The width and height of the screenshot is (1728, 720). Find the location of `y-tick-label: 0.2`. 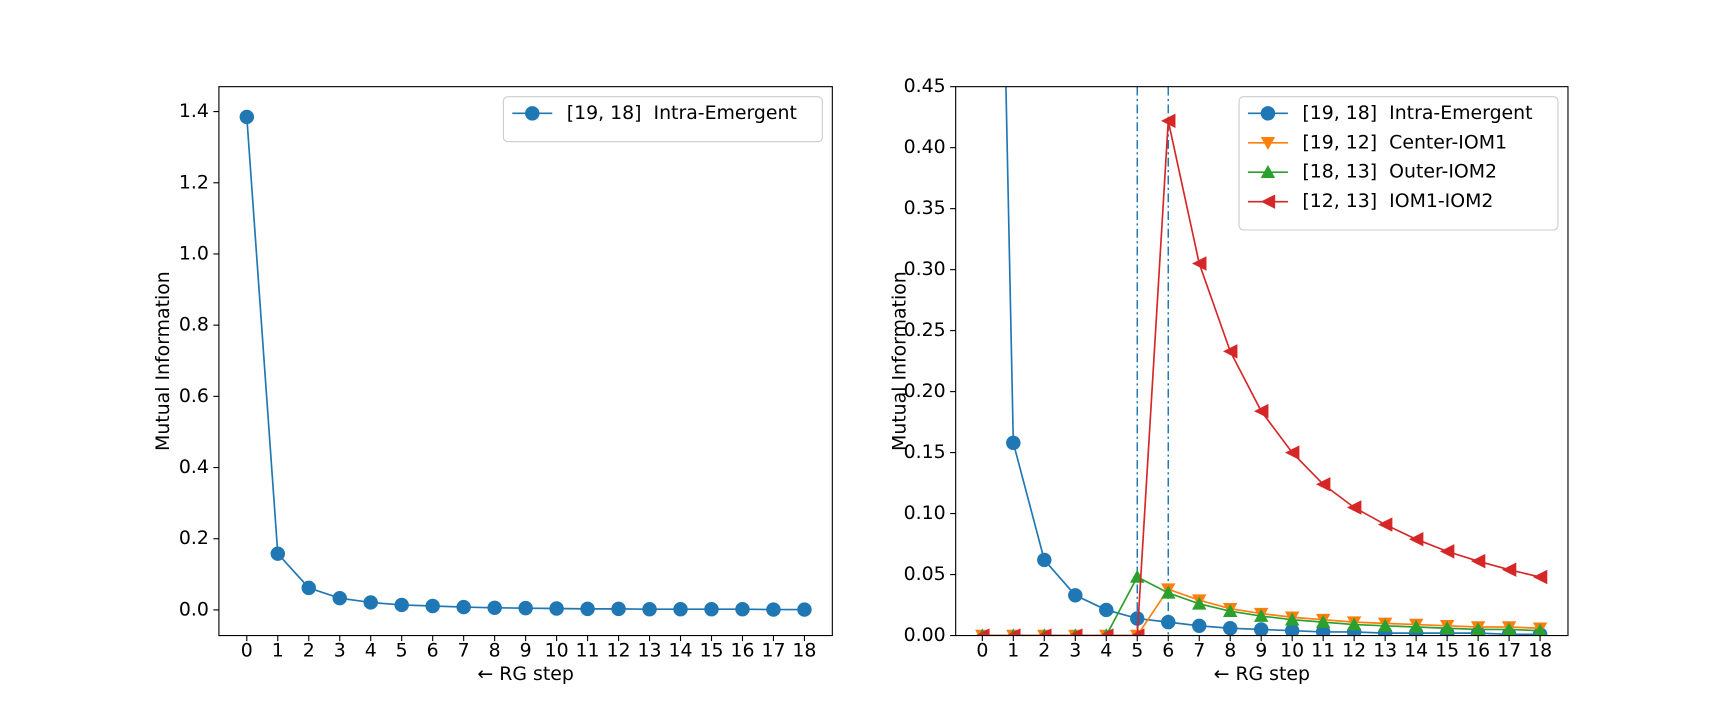

y-tick-label: 0.2 is located at coordinates (194, 538).